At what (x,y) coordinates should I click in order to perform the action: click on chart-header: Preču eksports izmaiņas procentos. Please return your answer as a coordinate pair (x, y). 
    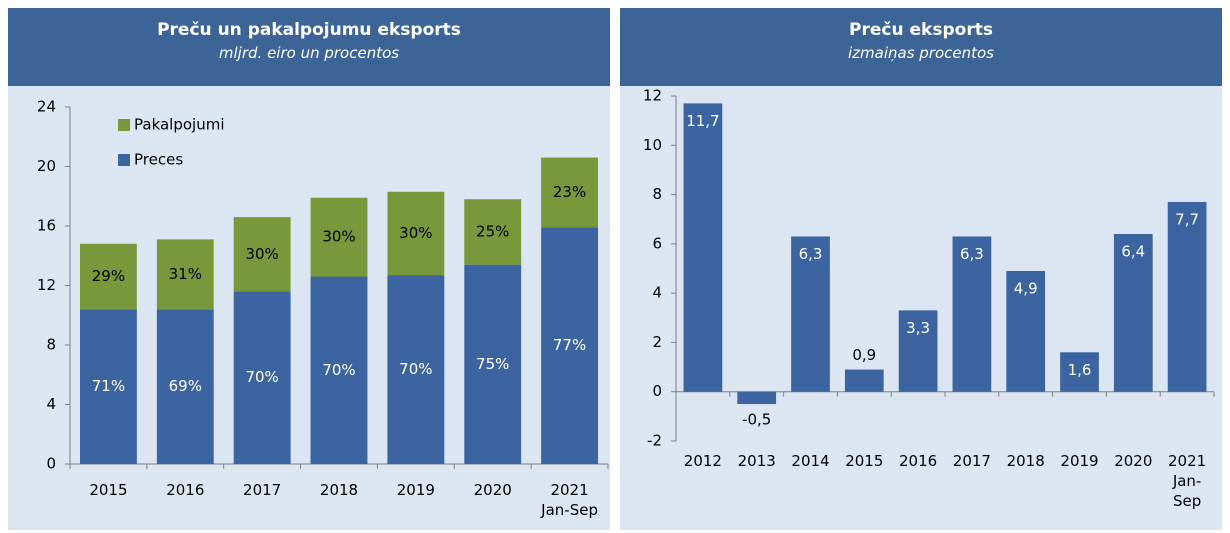
    Looking at the image, I should click on (921, 47).